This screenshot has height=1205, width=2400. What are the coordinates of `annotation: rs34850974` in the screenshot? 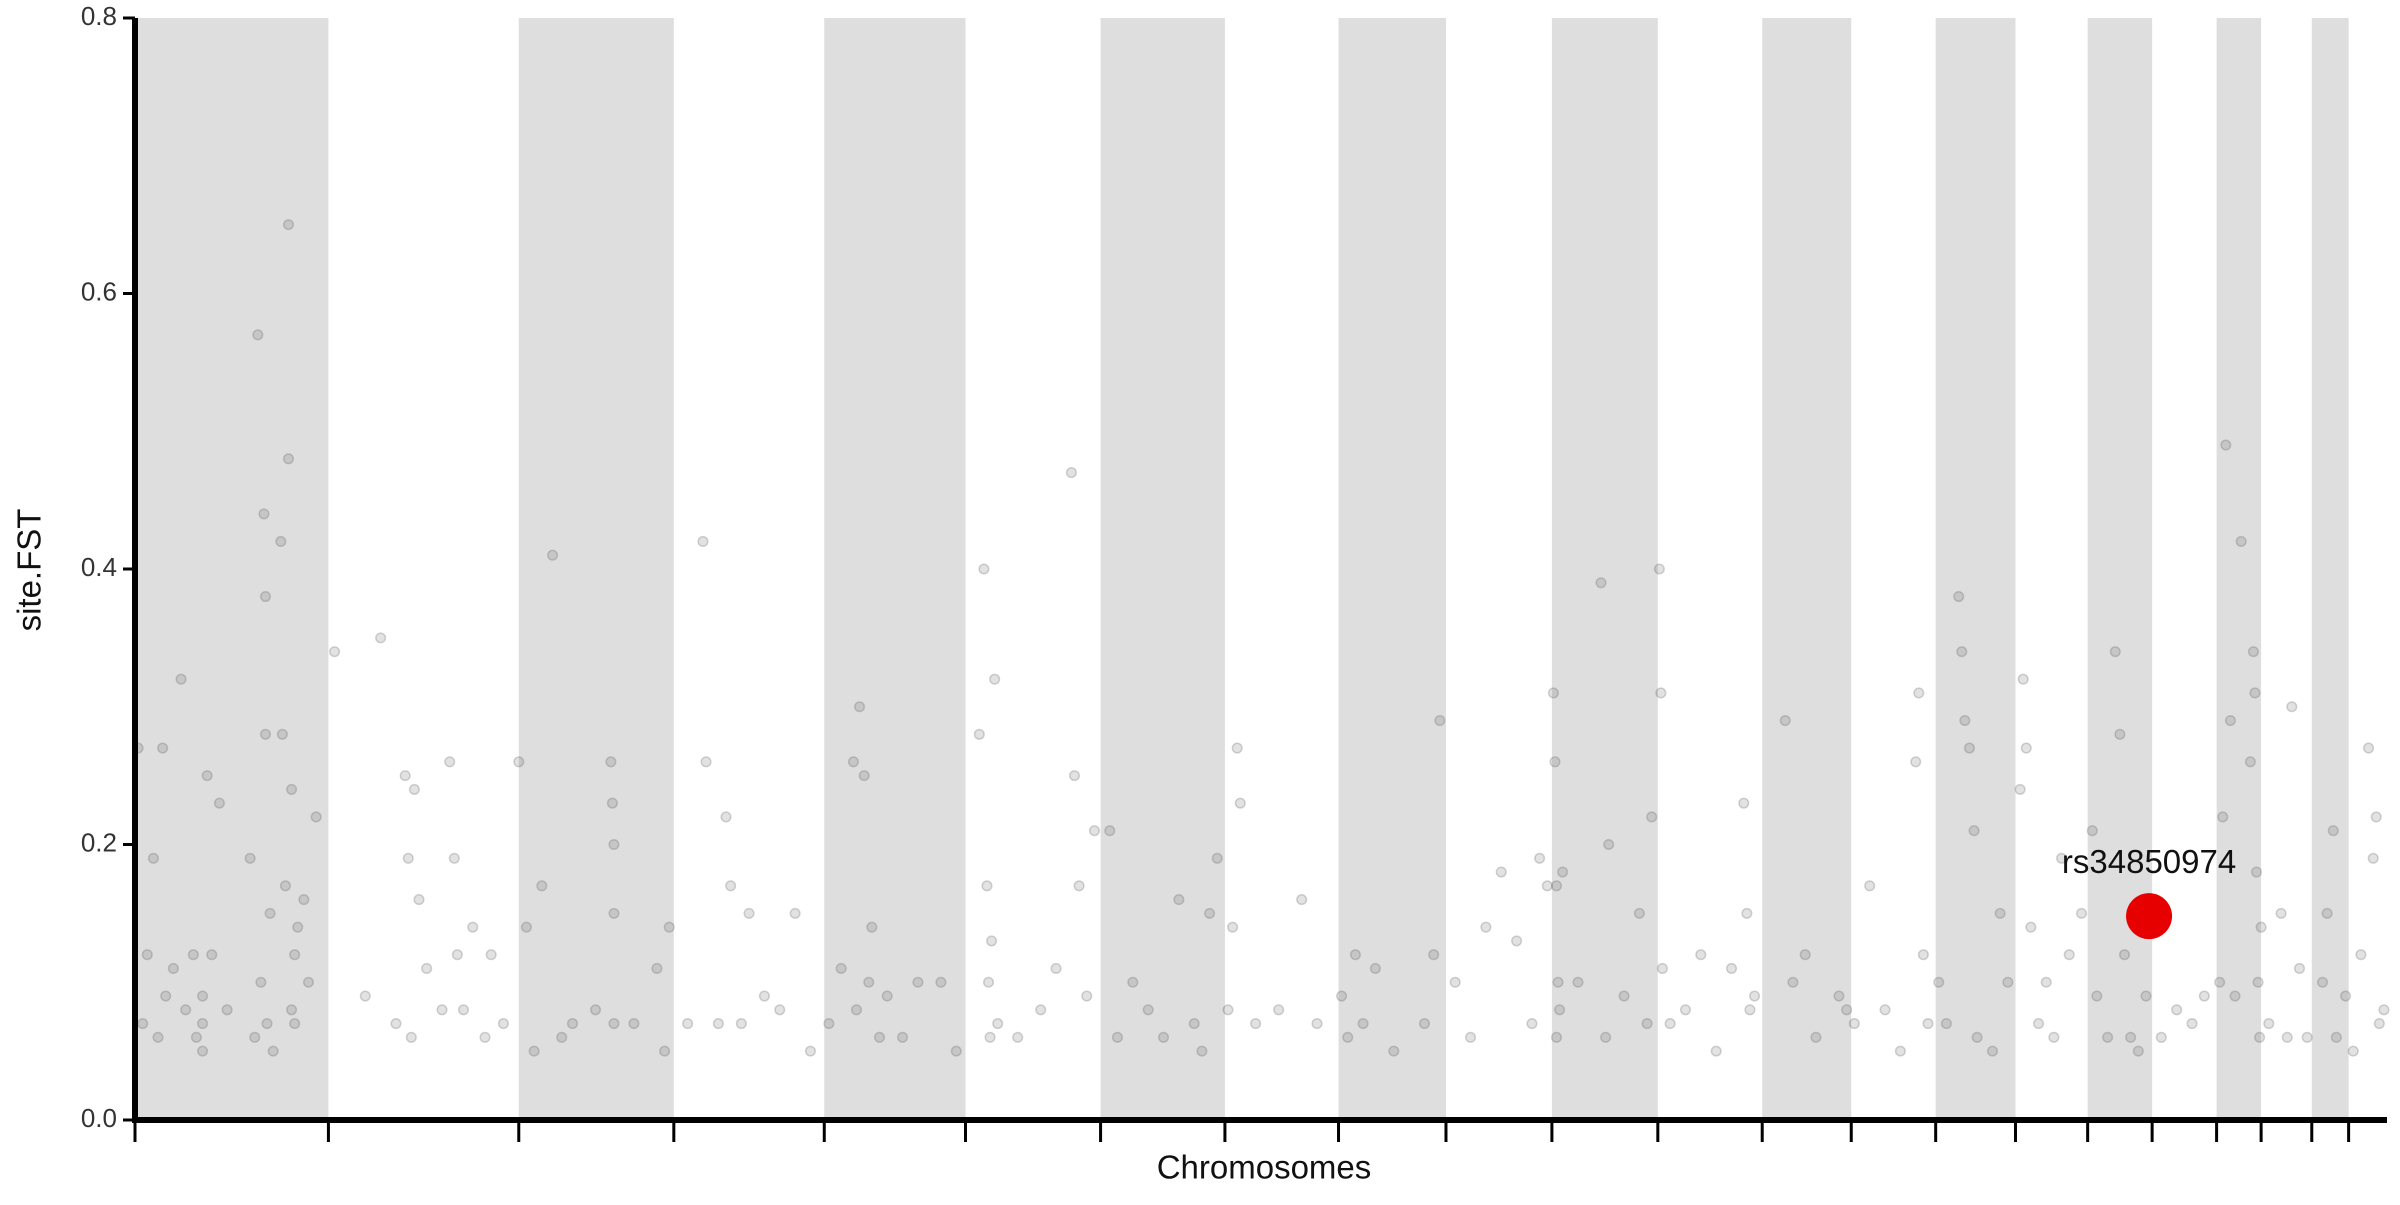 It's located at (2149, 861).